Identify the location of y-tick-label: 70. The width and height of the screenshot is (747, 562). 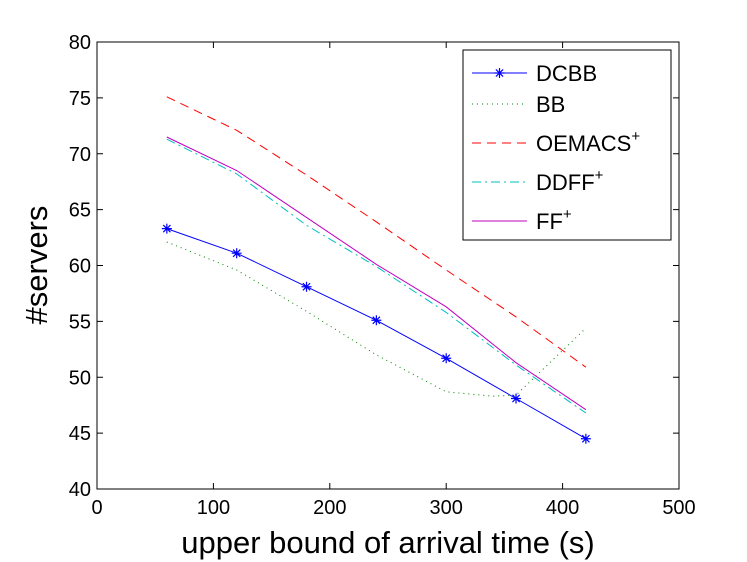
(80, 155).